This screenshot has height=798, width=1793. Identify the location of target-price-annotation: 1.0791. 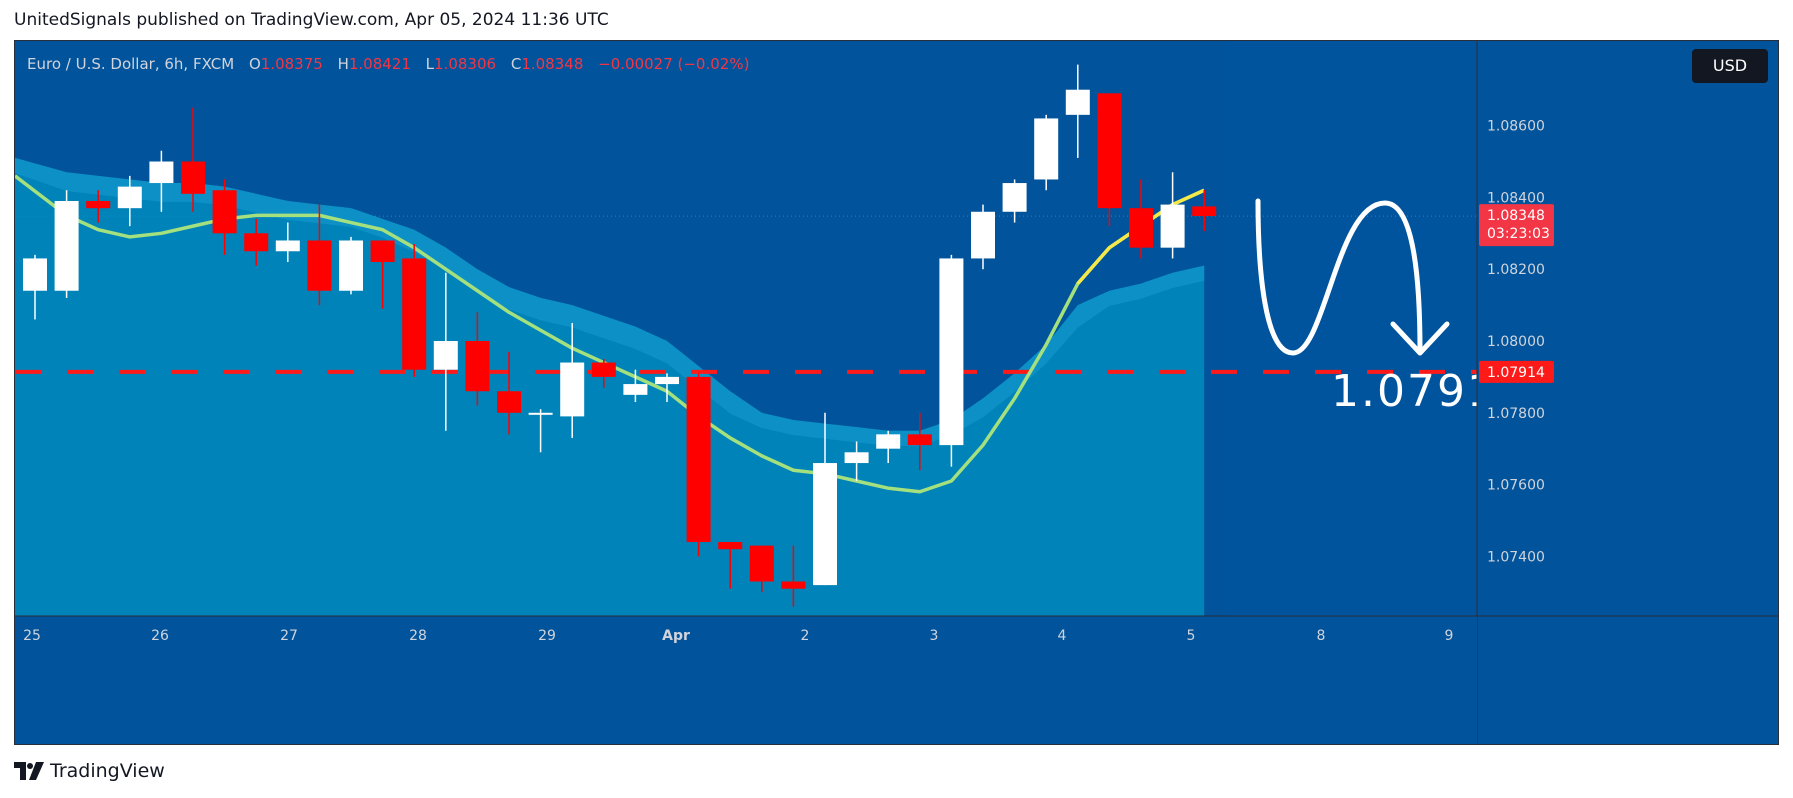
(1414, 391).